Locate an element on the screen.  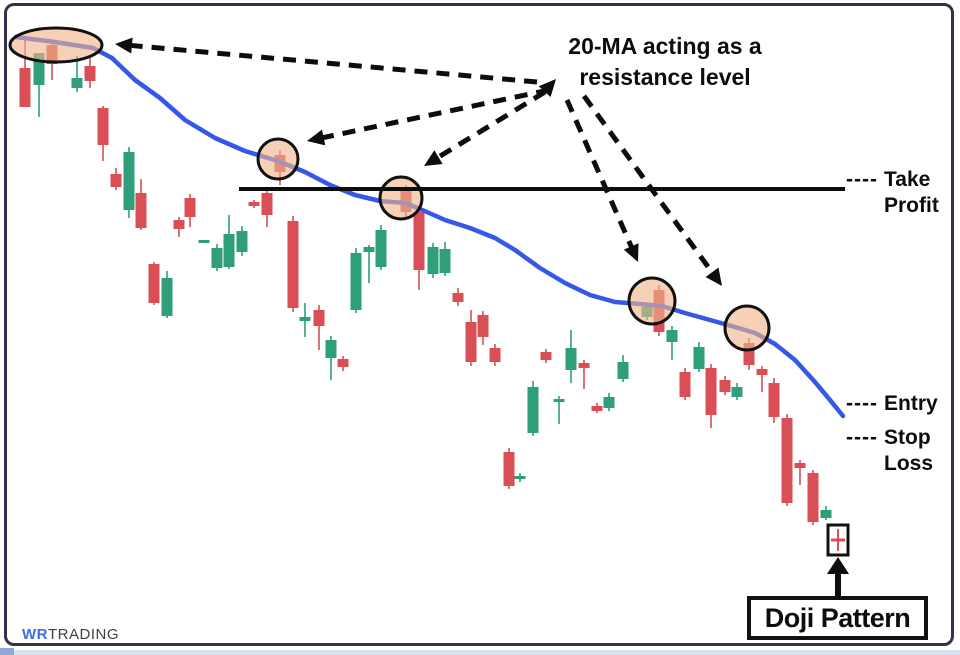
take-profit-text-1: Take is located at coordinates (907, 179).